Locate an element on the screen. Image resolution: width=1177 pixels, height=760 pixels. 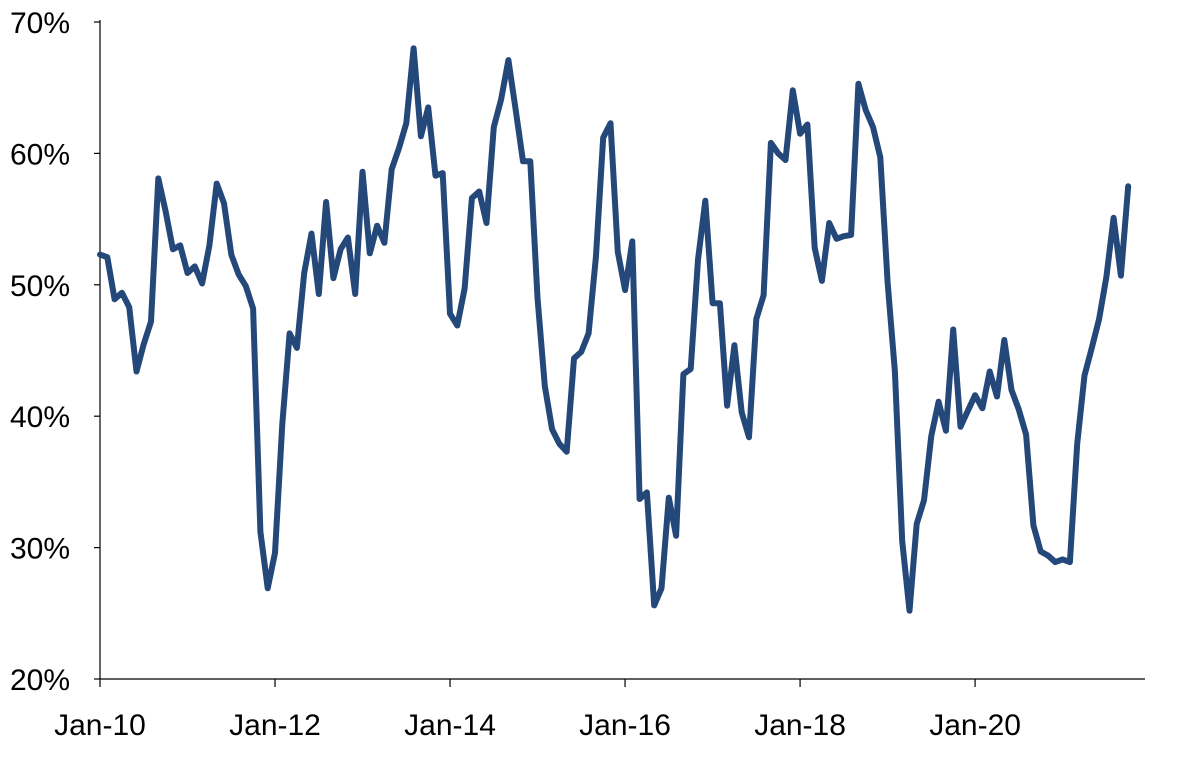
x-tick-label: Jan-10 is located at coordinates (100, 725).